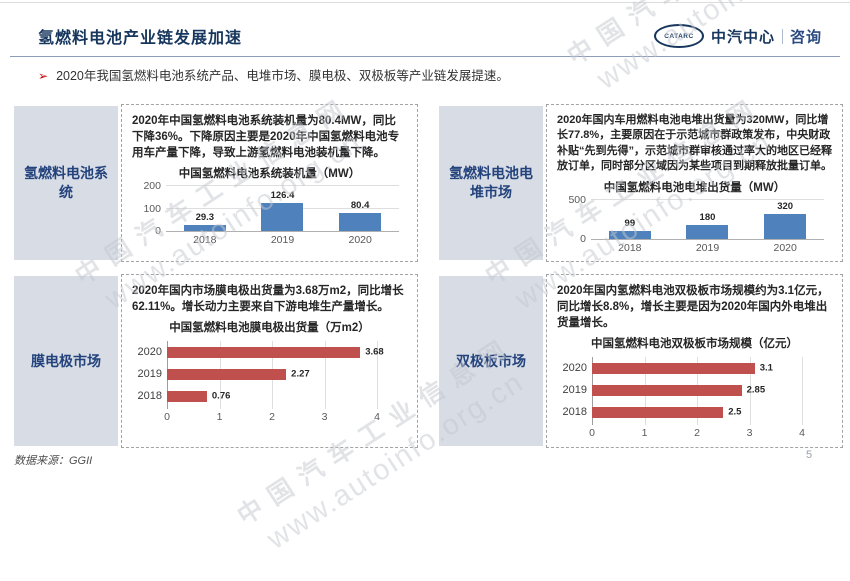  I want to click on bar-track: 3.68, so click(275, 352).